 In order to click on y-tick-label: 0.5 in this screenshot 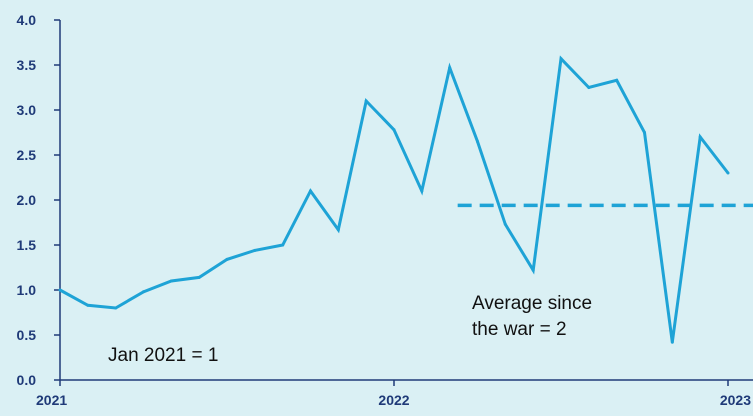, I will do `click(27, 335)`.